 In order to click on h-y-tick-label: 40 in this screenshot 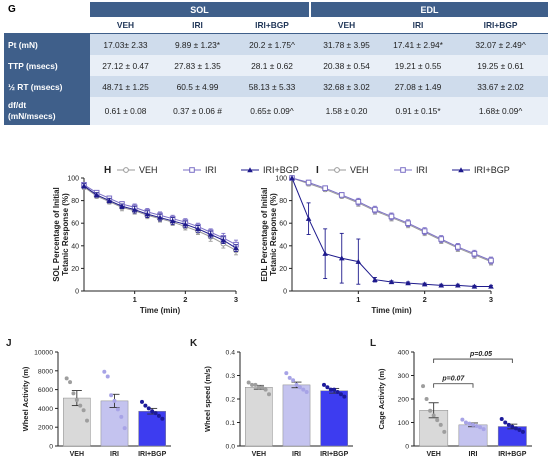, I will do `click(75, 246)`.